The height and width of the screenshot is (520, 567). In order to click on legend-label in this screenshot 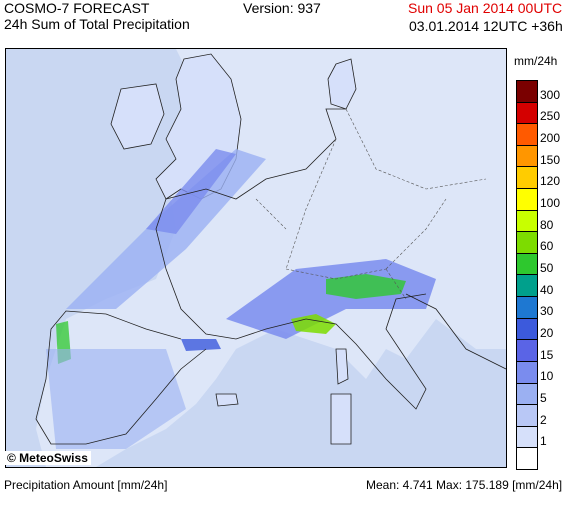, I will do `click(550, 459)`.